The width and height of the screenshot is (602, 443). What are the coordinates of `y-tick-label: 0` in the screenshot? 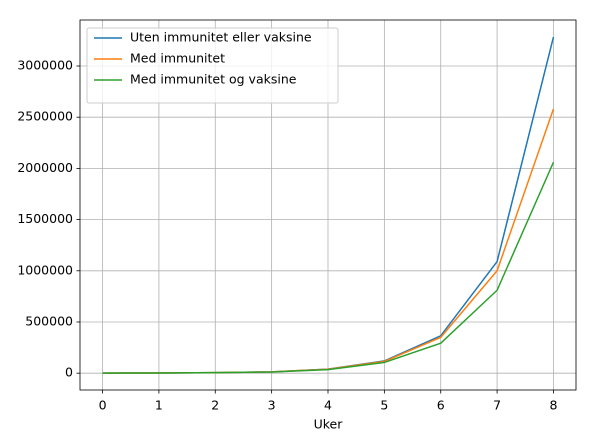 It's located at (69, 372).